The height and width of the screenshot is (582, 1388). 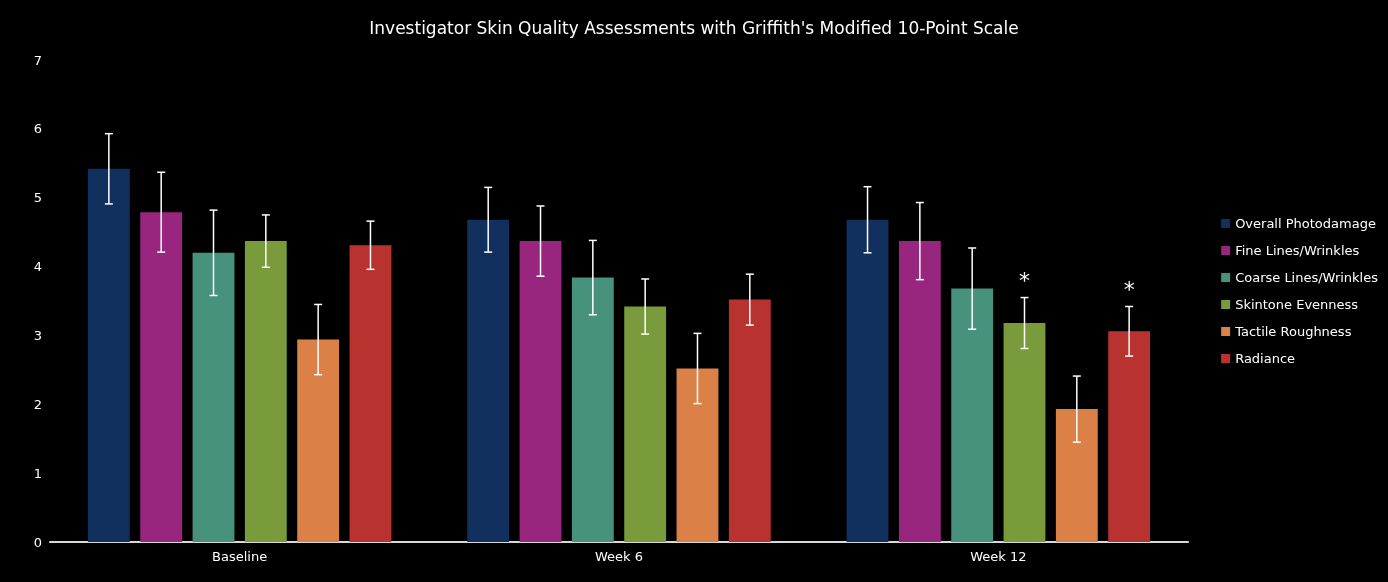 I want to click on x-tick-label: Baseline, so click(x=240, y=556).